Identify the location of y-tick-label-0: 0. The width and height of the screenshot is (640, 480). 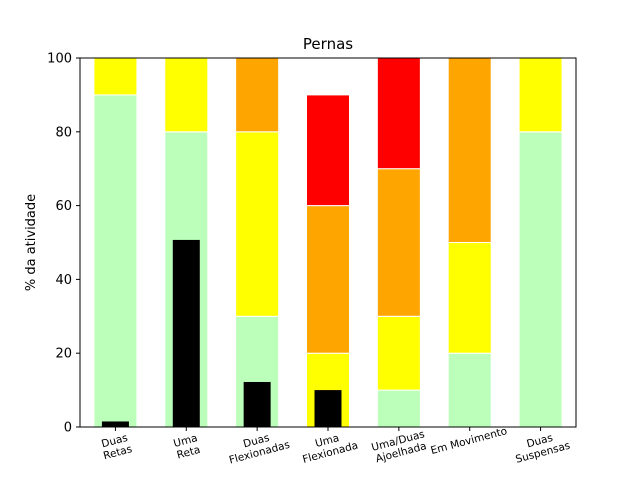
(68, 428).